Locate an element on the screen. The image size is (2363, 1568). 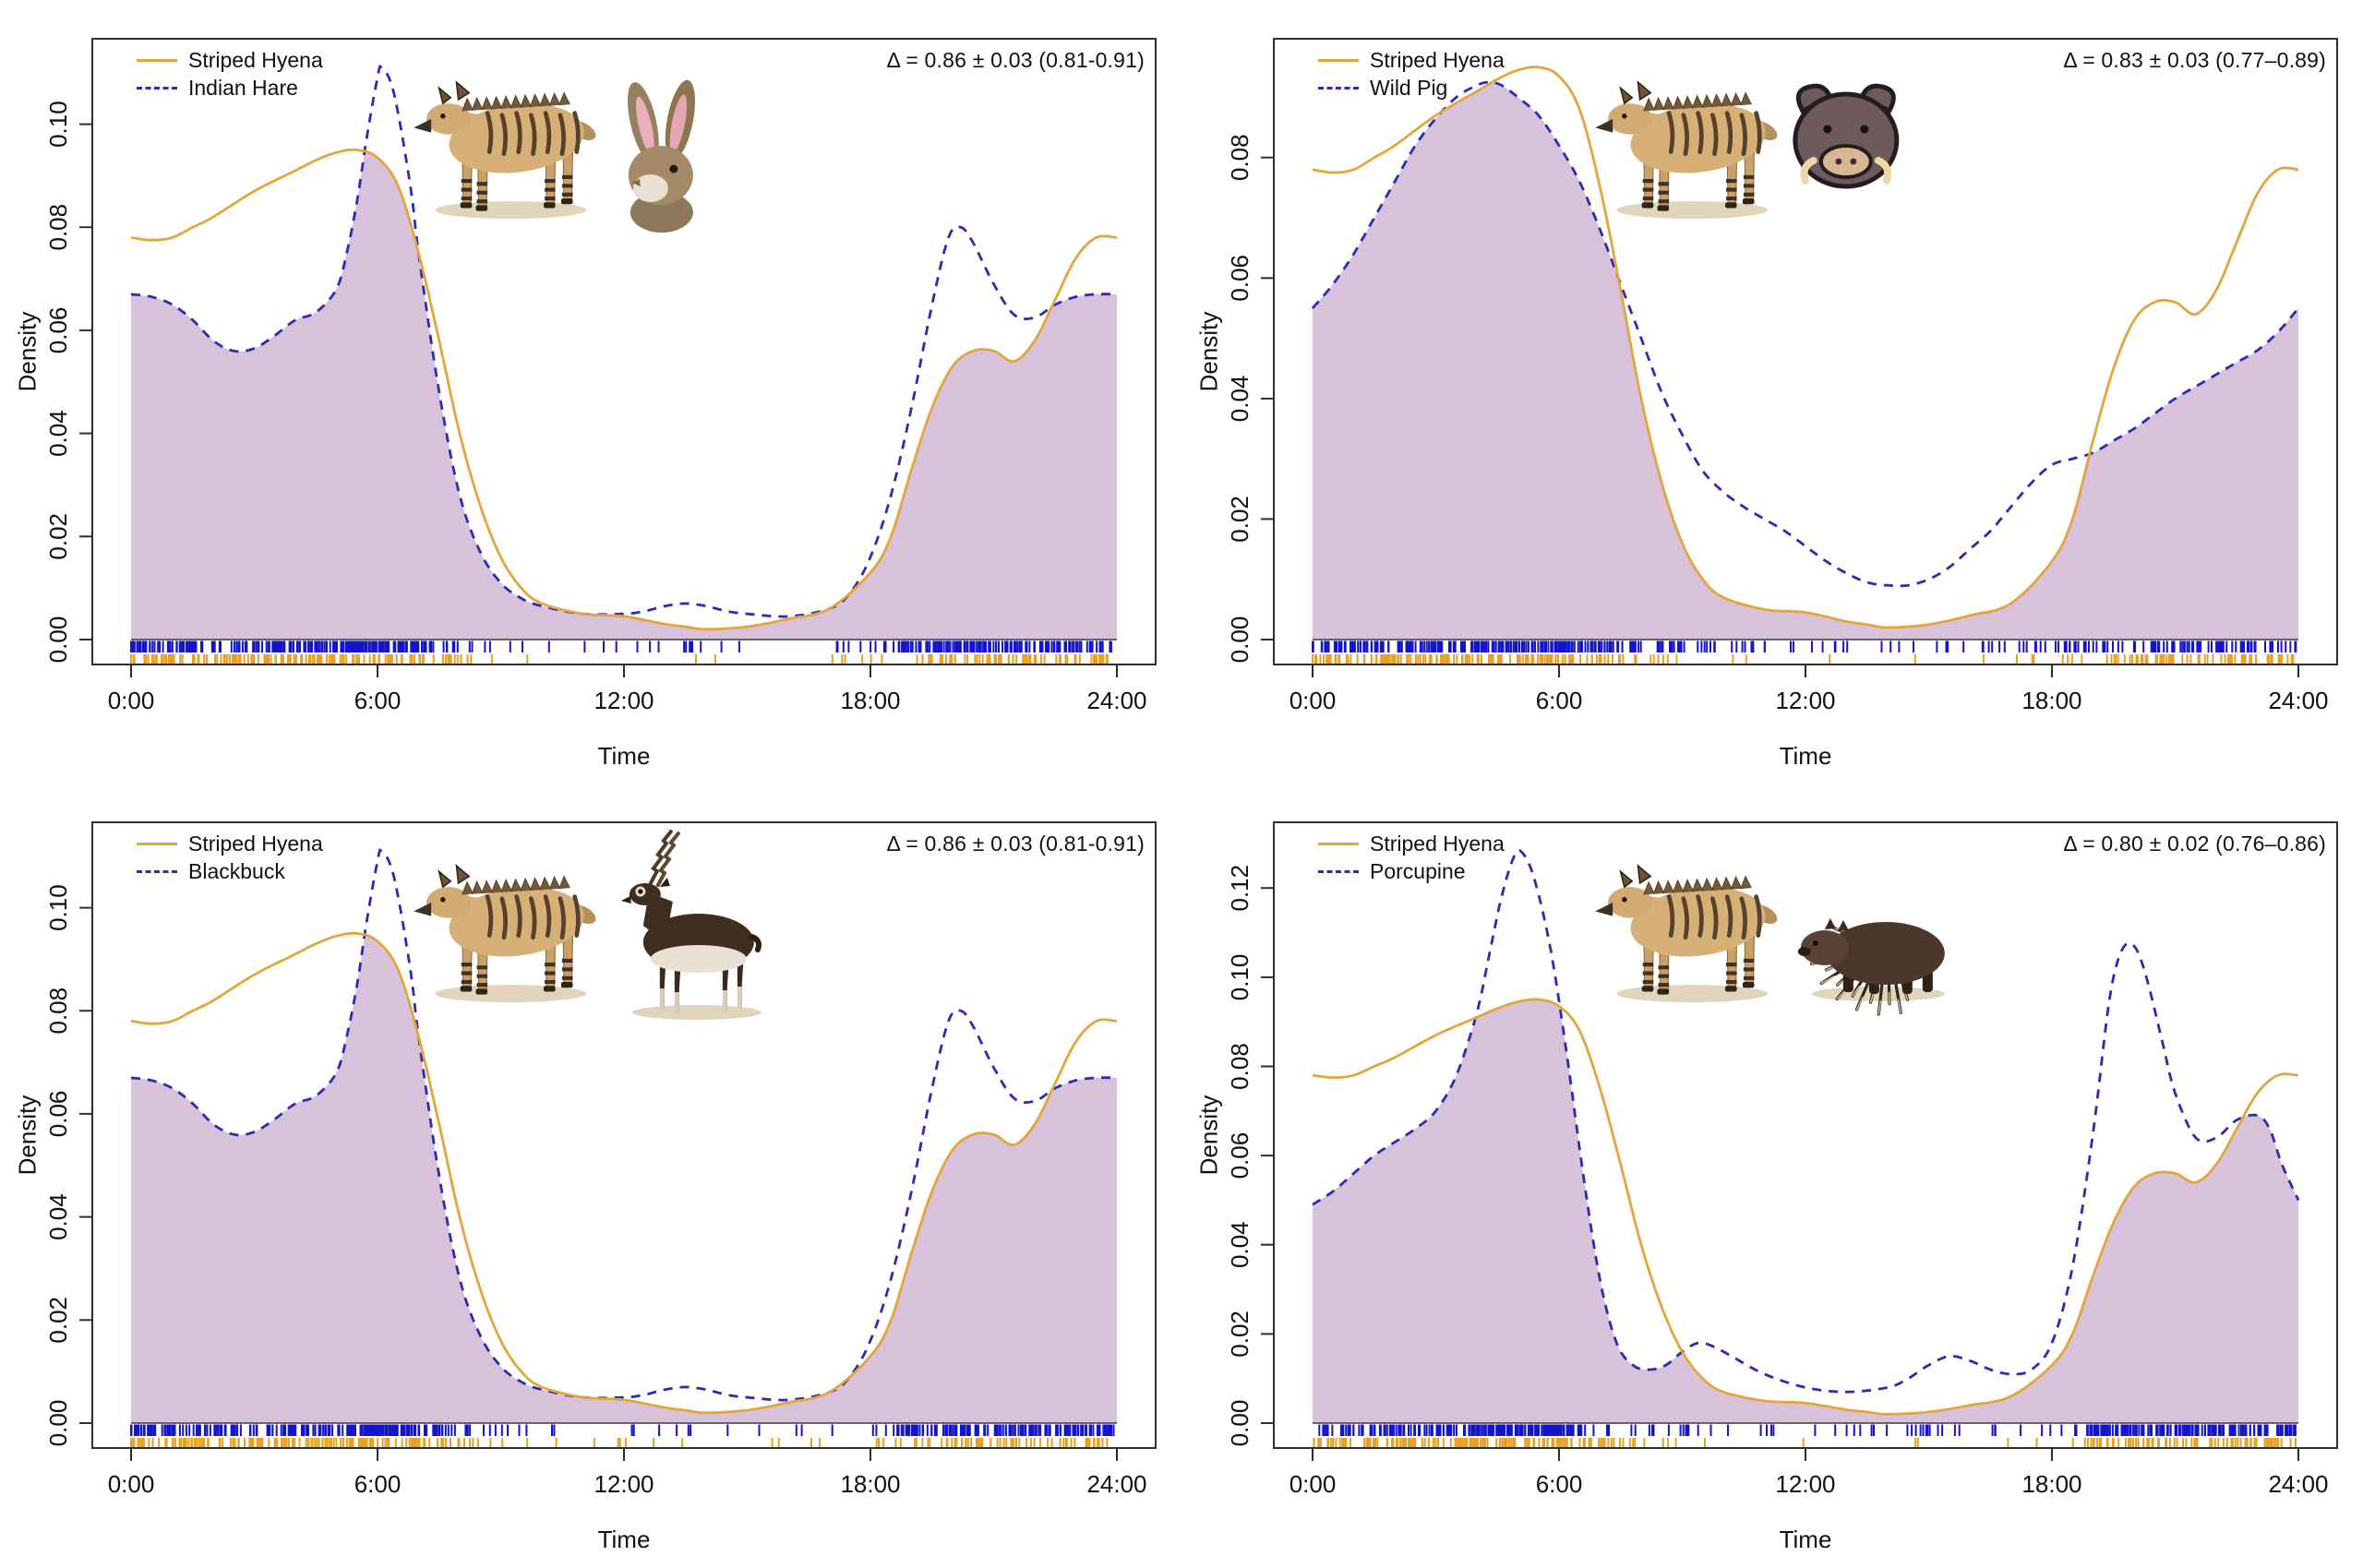
legend: Striped Hyena Porcupine is located at coordinates (1412, 858).